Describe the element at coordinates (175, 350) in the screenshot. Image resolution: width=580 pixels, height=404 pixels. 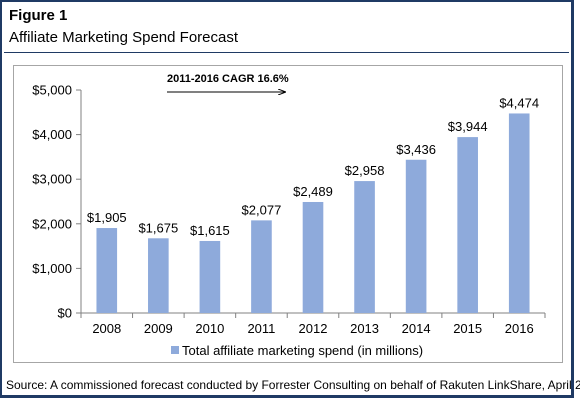
I see `legend-swatch` at that location.